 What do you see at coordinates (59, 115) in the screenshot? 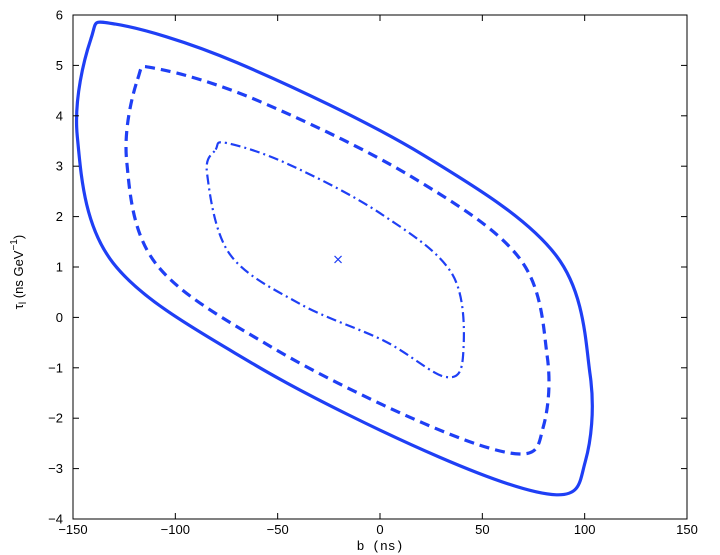
I see `y-tick-label: 4` at bounding box center [59, 115].